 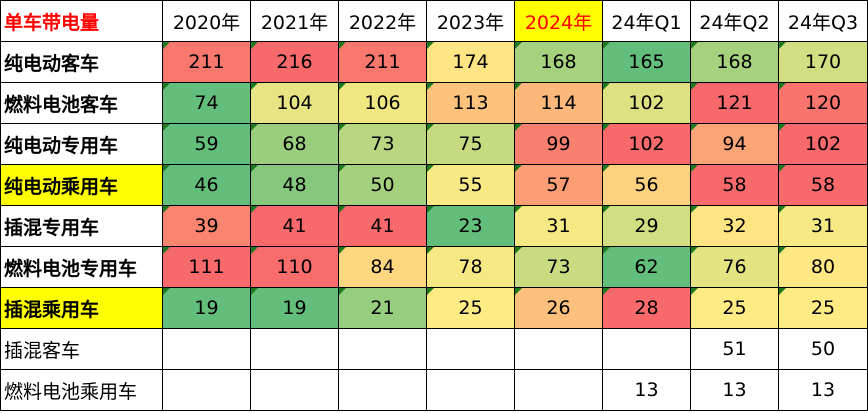 I want to click on data-row: 纯电动乘用车 46 48 50 55 57 56 58 58, so click(x=434, y=185).